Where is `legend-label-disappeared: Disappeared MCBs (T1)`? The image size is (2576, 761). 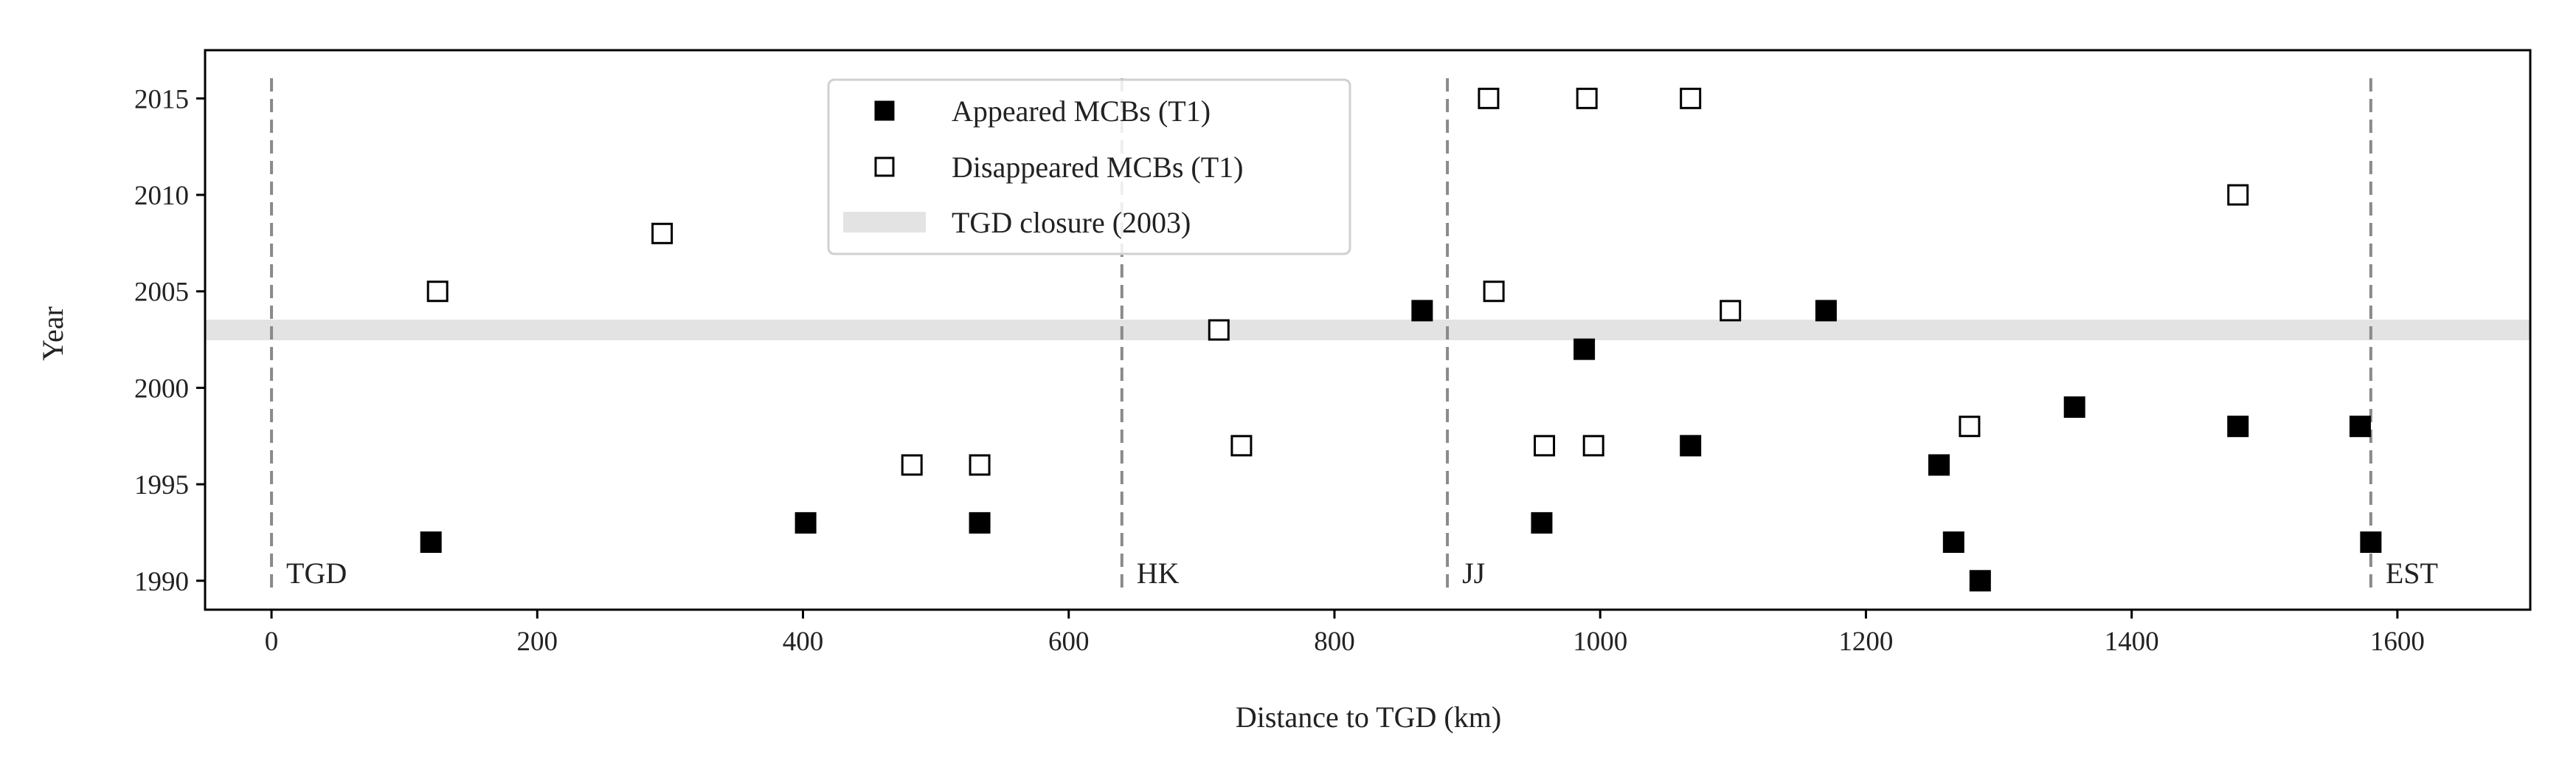 legend-label-disappeared: Disappeared MCBs (T1) is located at coordinates (1098, 167).